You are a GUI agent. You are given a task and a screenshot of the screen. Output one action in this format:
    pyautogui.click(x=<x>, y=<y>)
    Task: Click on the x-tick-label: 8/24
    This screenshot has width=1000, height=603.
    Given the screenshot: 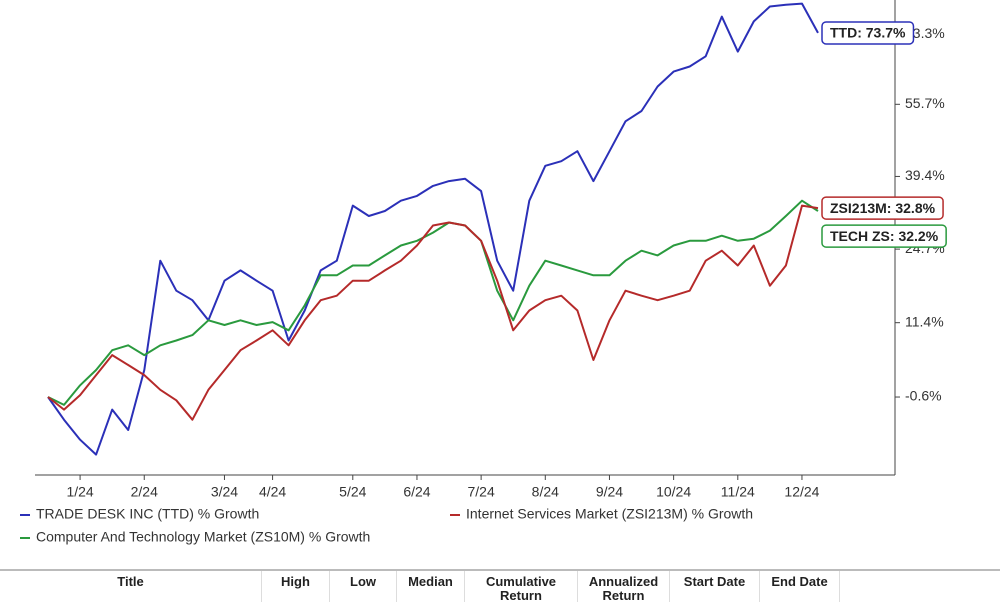 What is the action you would take?
    pyautogui.click(x=545, y=492)
    